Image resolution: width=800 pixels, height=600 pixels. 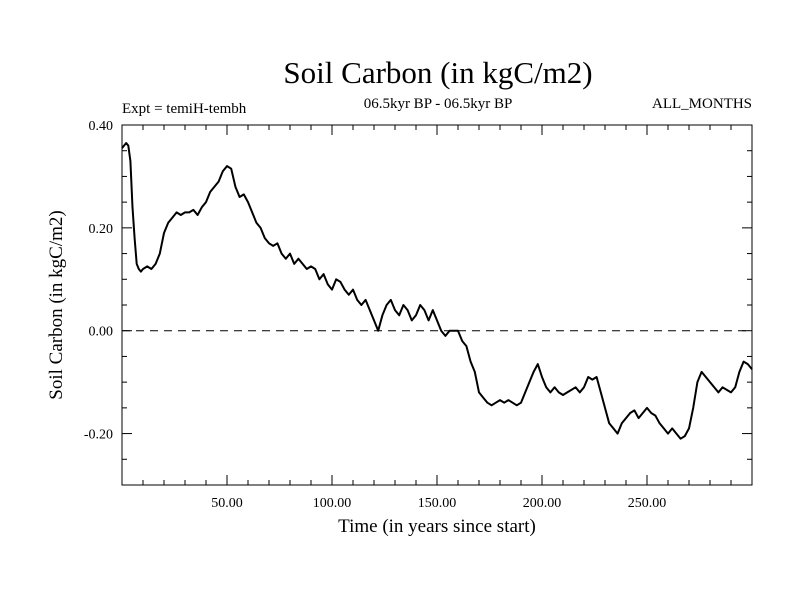 I want to click on subtitle-right: ALL_MONTHS, so click(x=702, y=104).